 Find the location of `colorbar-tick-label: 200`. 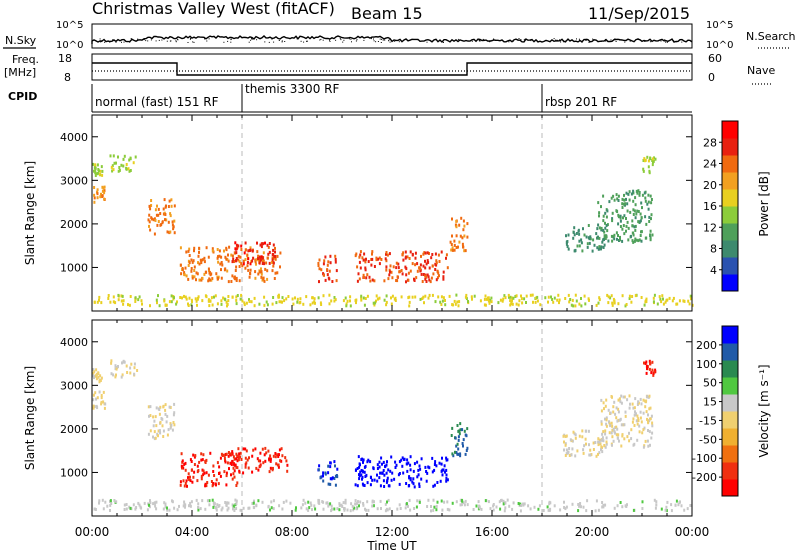

colorbar-tick-label: 200 is located at coordinates (706, 345).